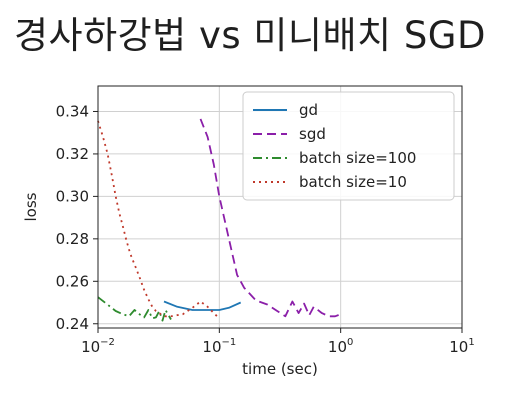  What do you see at coordinates (461, 346) in the screenshot?
I see `x-tick-label: 10¹` at bounding box center [461, 346].